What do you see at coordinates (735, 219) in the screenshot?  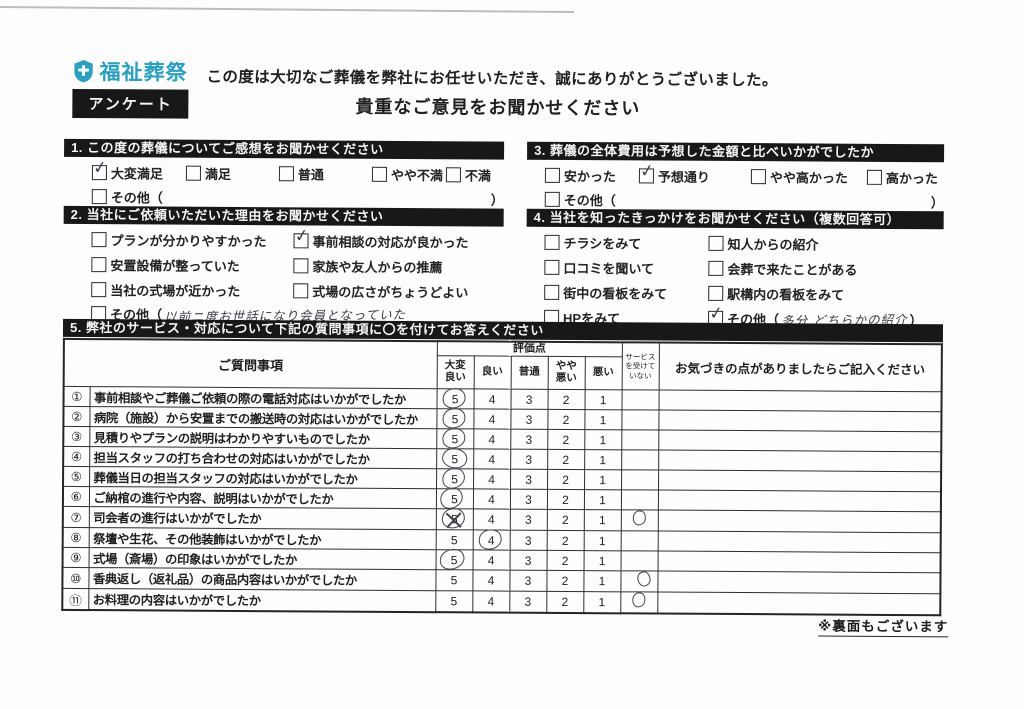 I see `section-q4-title: 4. 当社を知ったきっかけをお聞かせください（複数回答可）` at bounding box center [735, 219].